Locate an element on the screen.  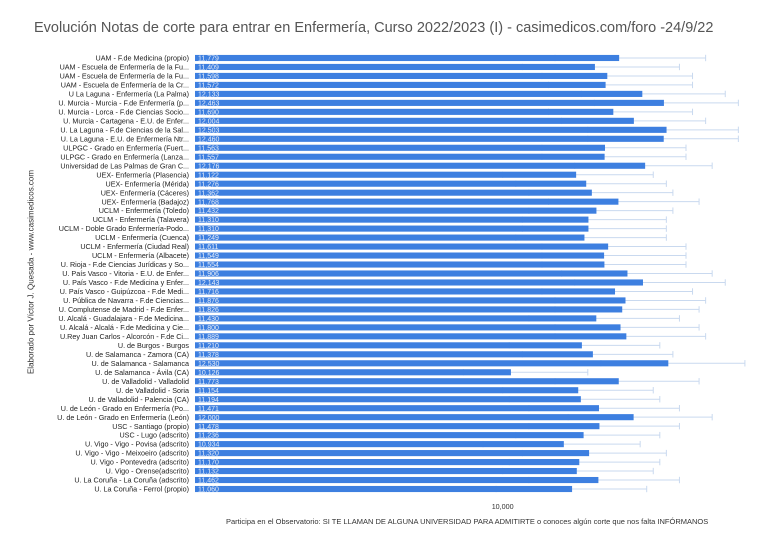
data-label: 11,563 is located at coordinates (208, 148).